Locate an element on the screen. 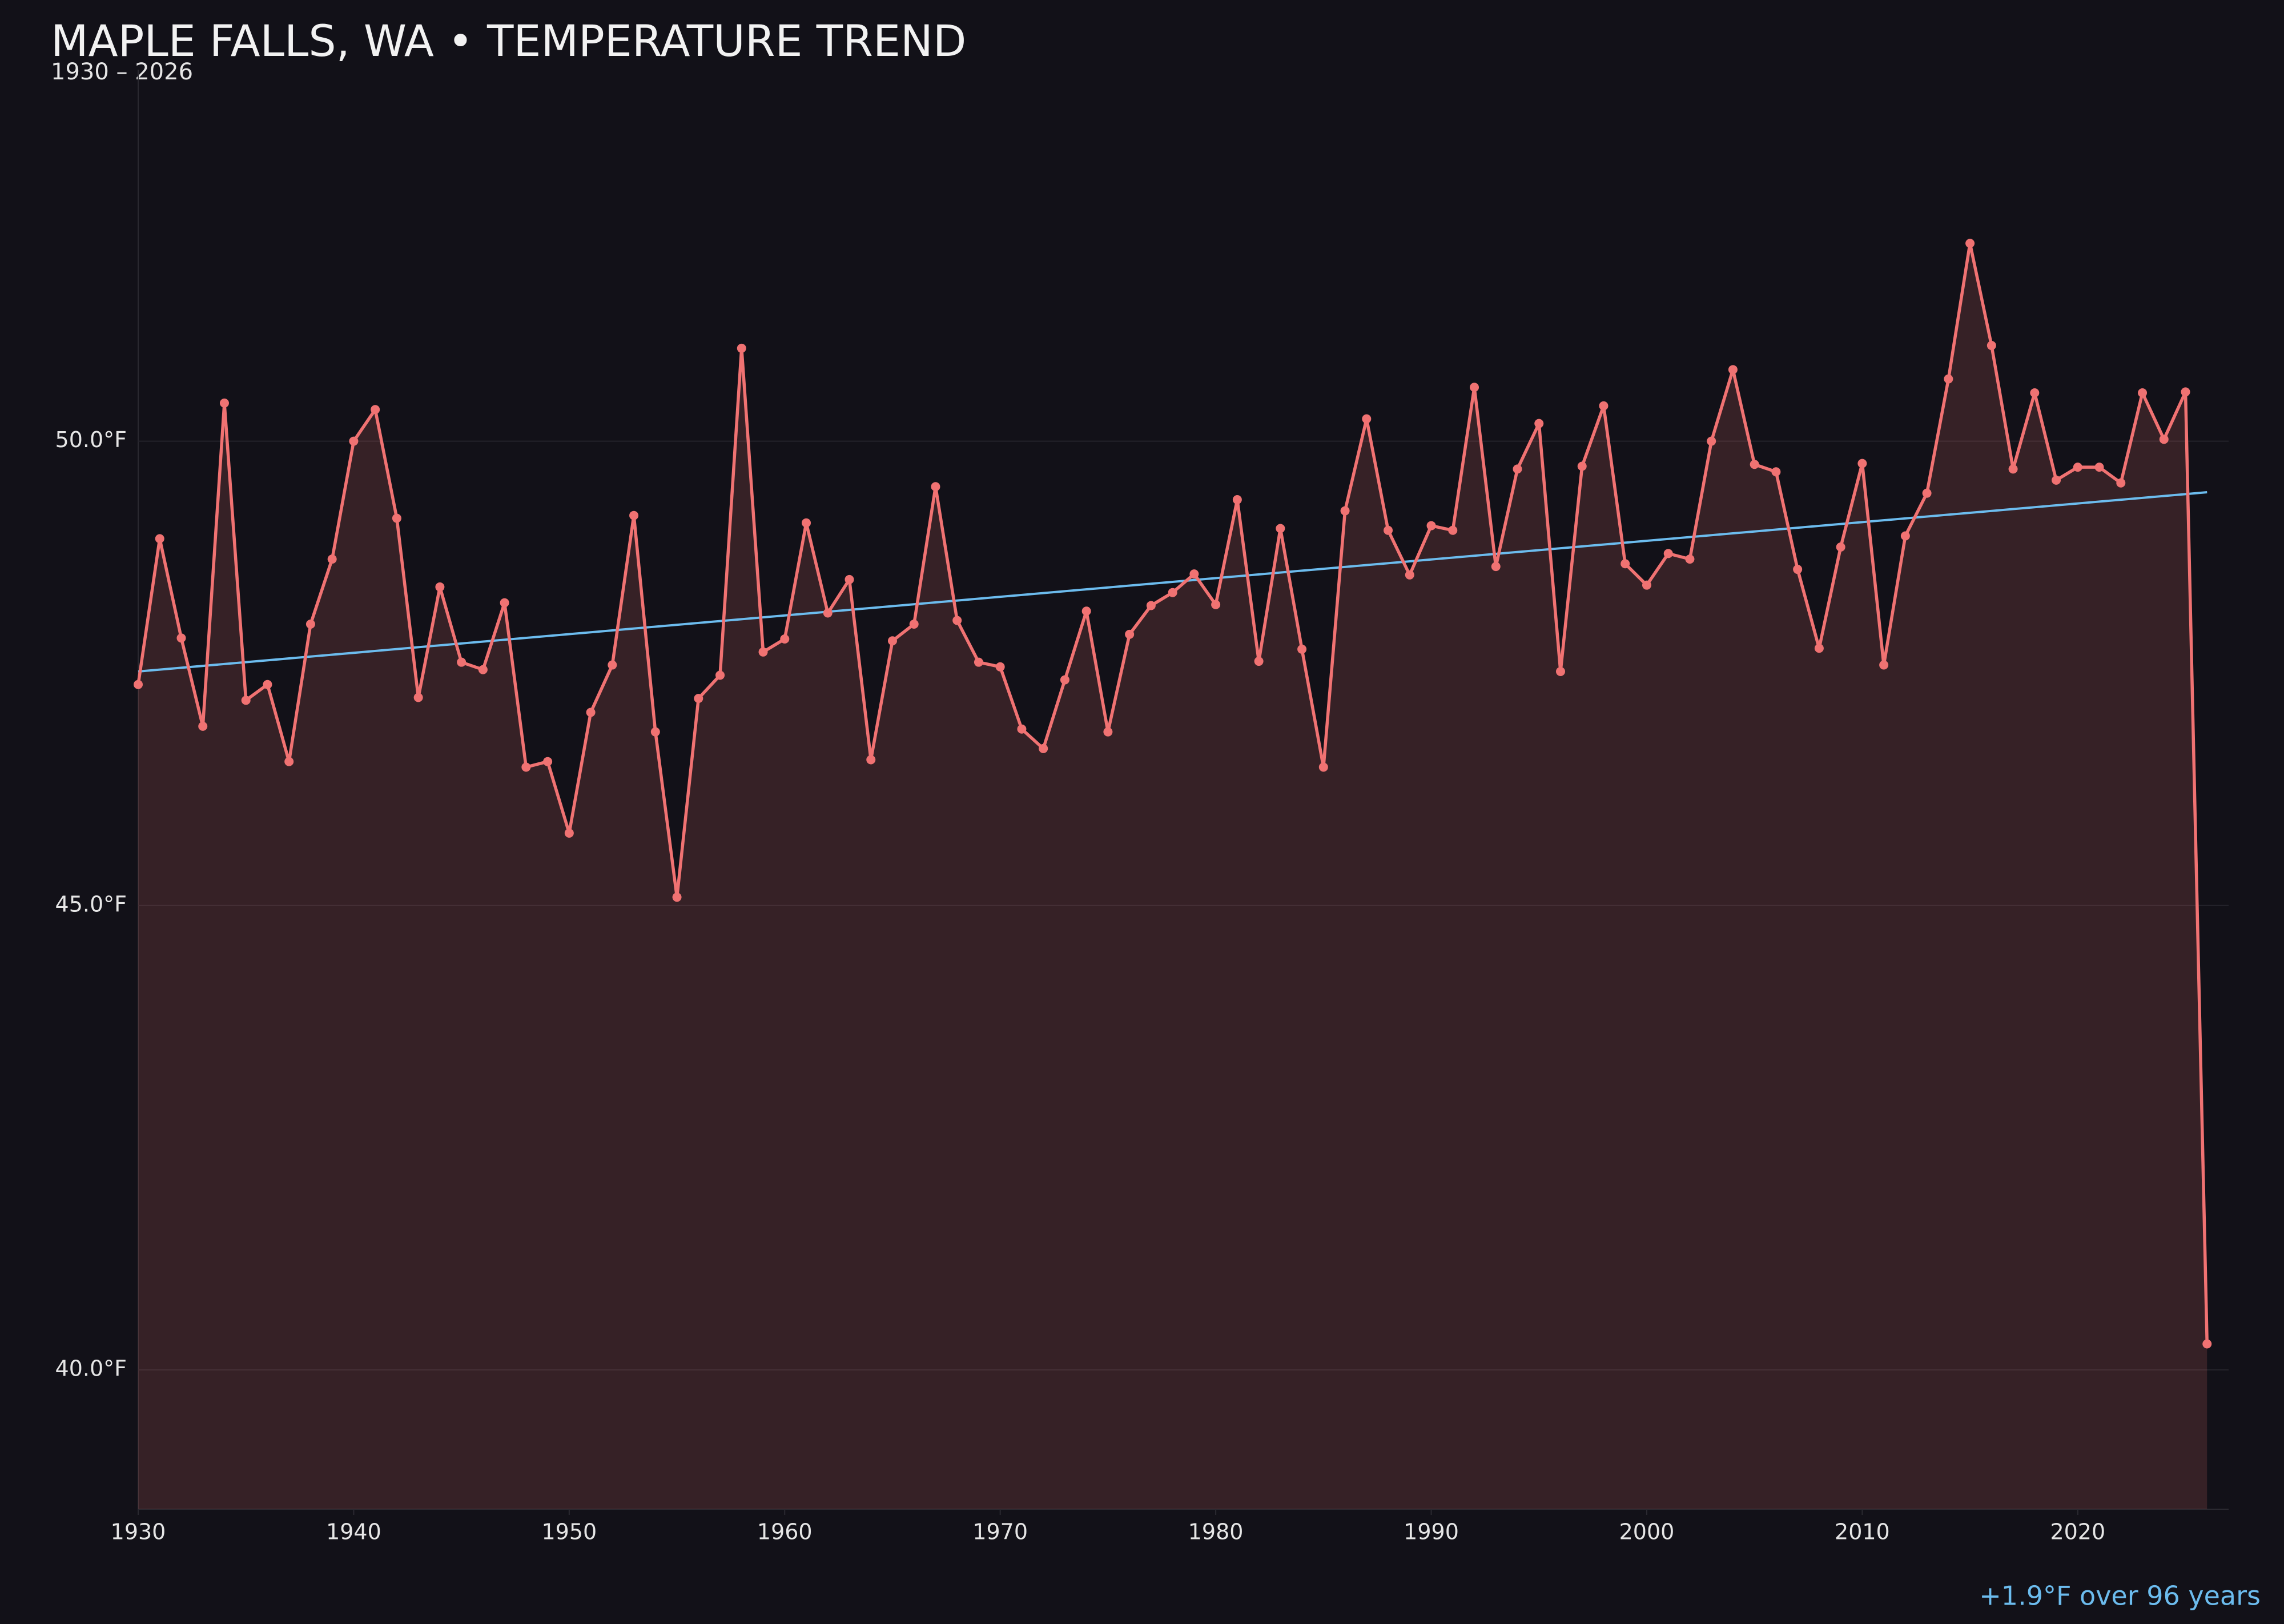 This screenshot has height=1624, width=2284. x-tick-label: 2010 is located at coordinates (1862, 1532).